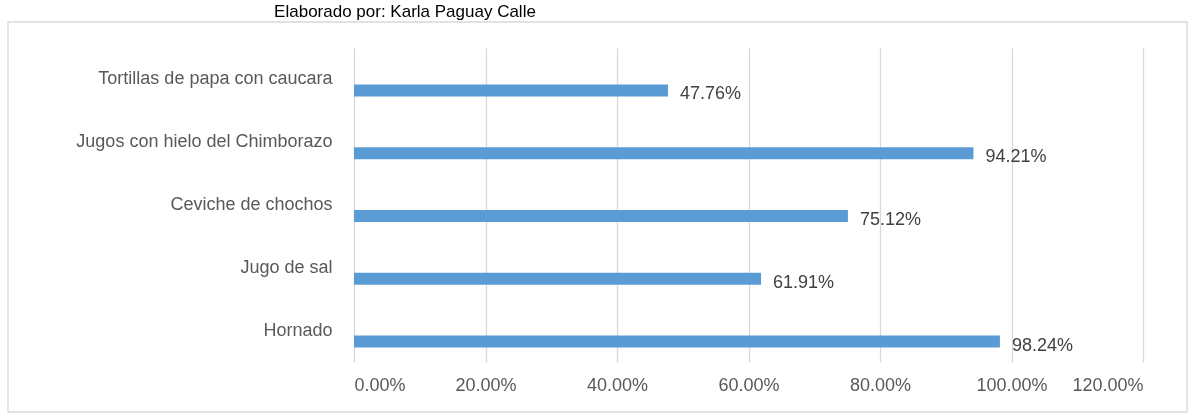  What do you see at coordinates (298, 329) in the screenshot?
I see `y-tick-label: Hornado` at bounding box center [298, 329].